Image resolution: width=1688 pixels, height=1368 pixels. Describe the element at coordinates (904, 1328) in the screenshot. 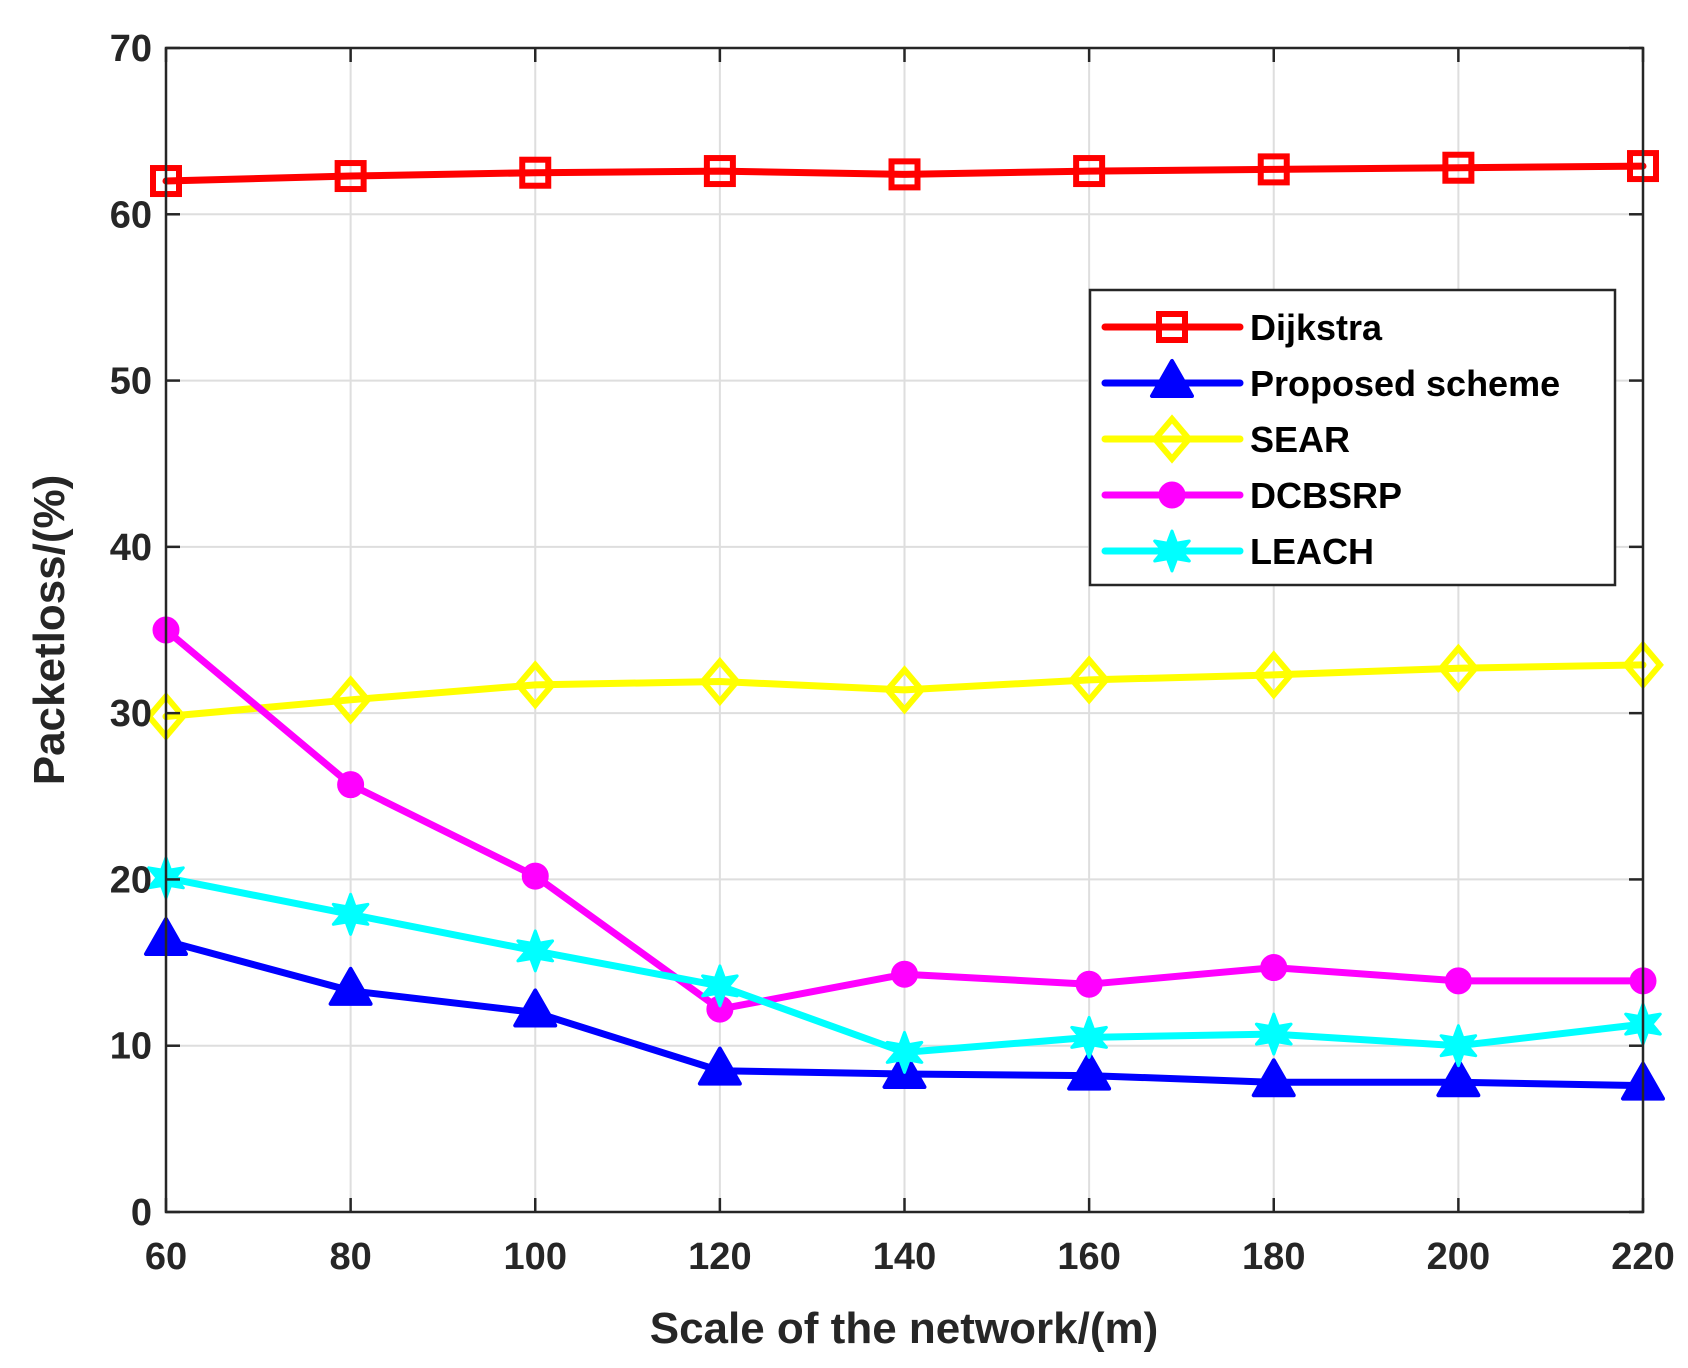

I see `x-axis-title: Scale of the network/(m)` at that location.